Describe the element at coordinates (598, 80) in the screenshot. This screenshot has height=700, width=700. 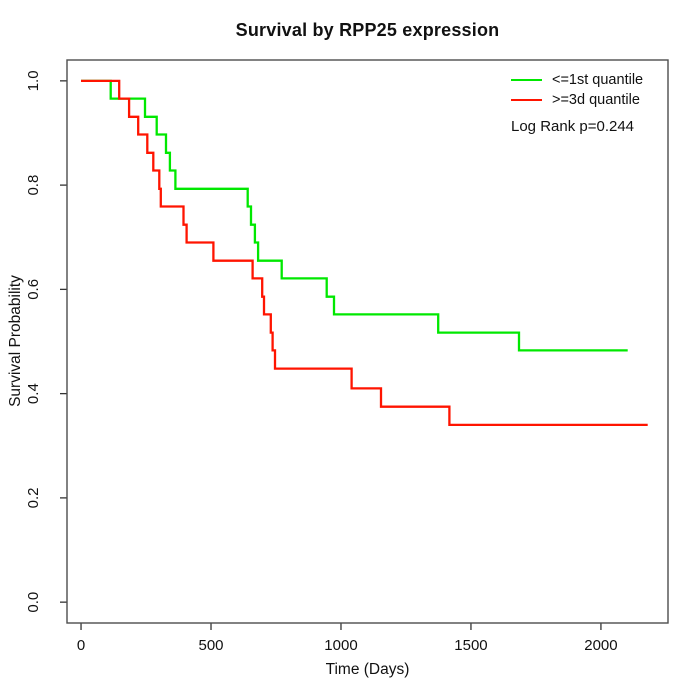
I see `legend-label-first-quantile: <=1st quantile` at that location.